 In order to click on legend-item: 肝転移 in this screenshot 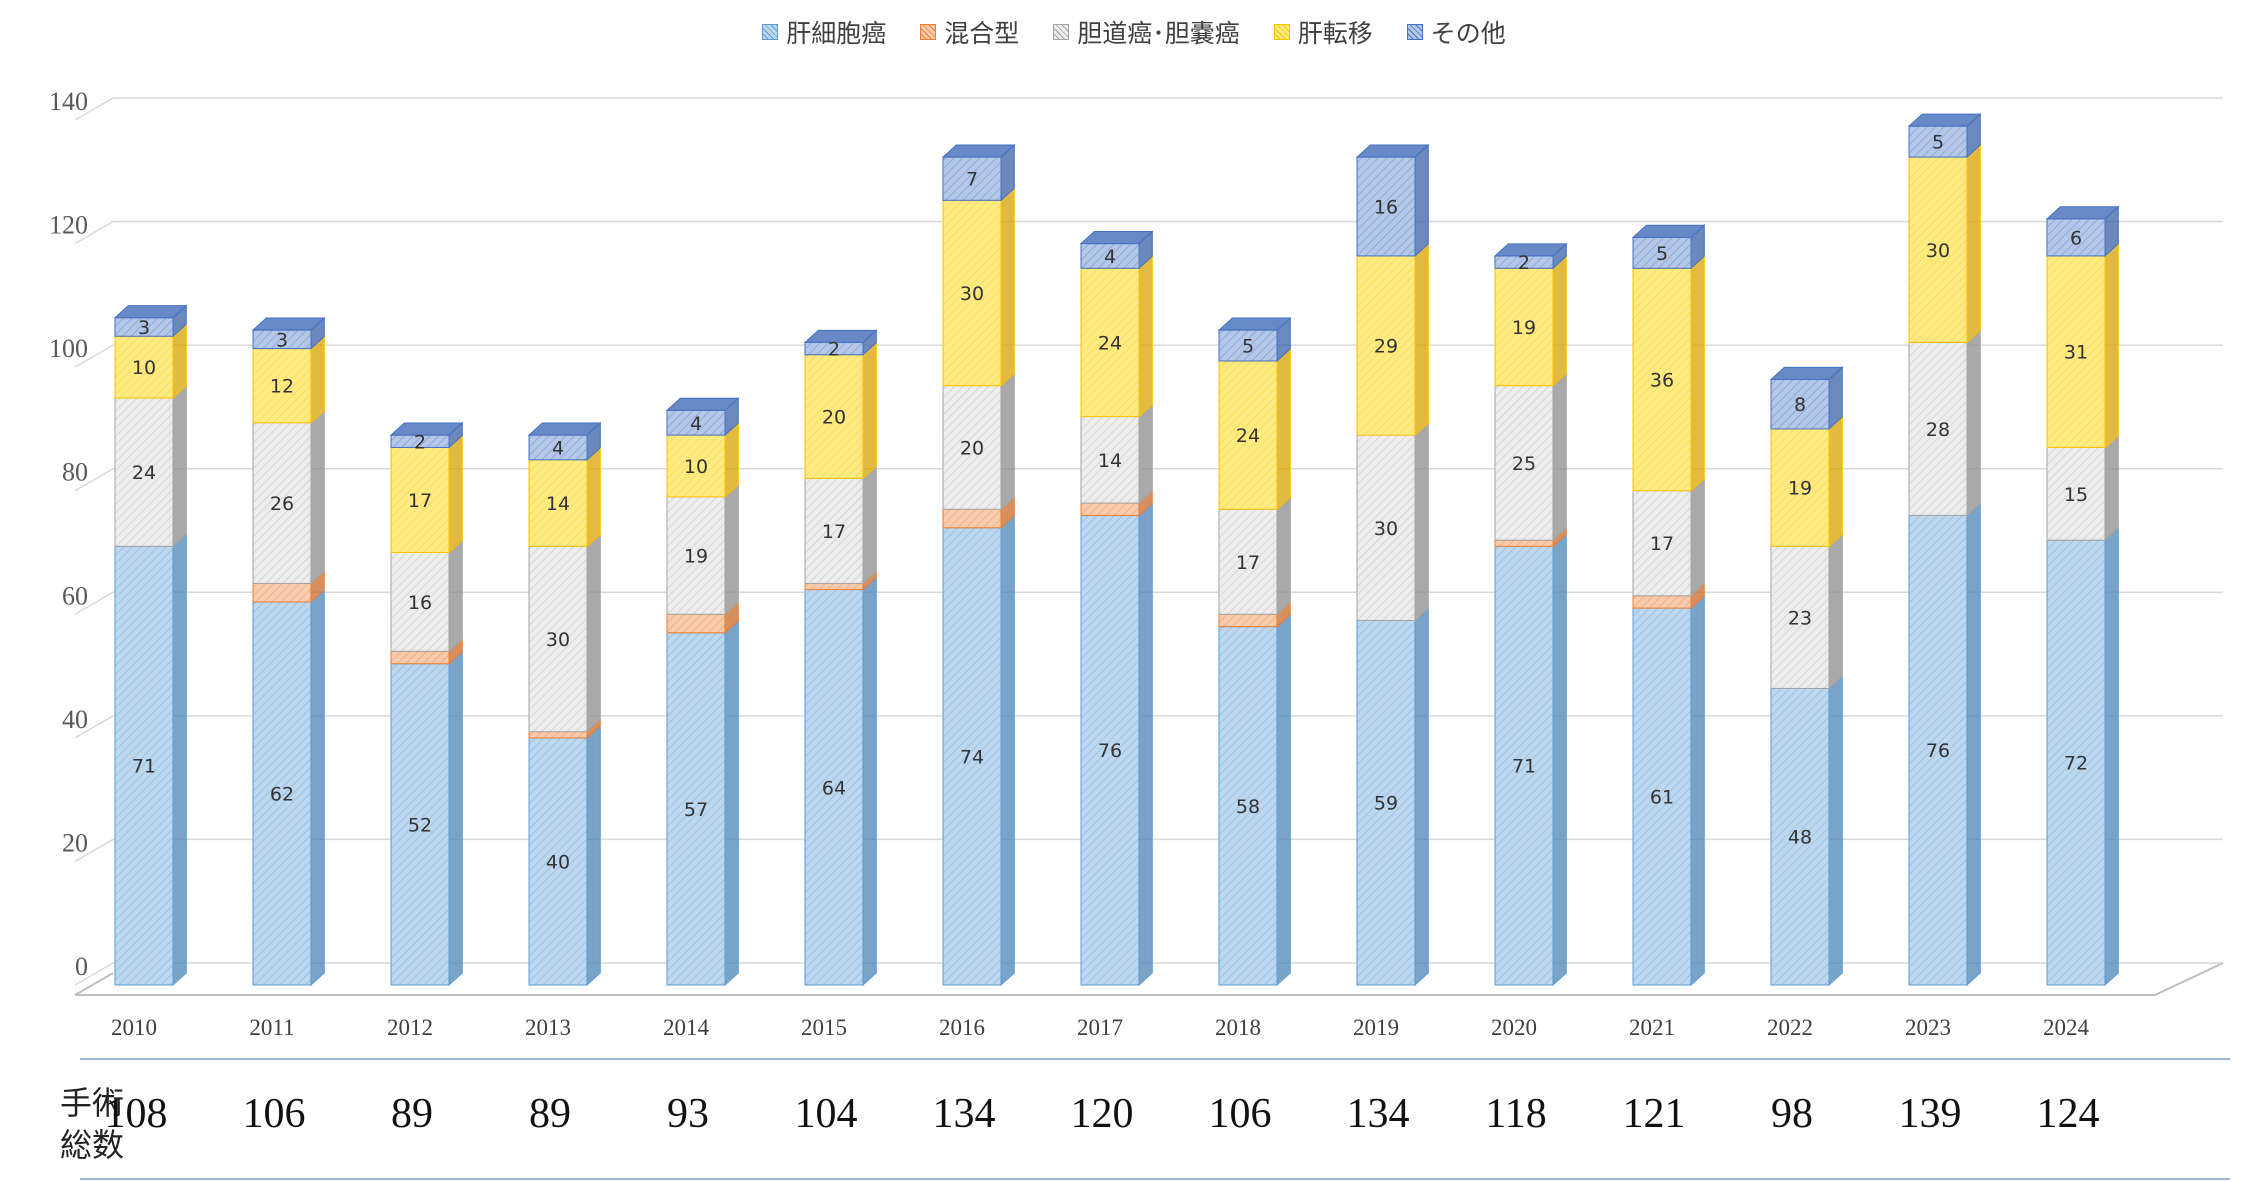, I will do `click(1323, 32)`.